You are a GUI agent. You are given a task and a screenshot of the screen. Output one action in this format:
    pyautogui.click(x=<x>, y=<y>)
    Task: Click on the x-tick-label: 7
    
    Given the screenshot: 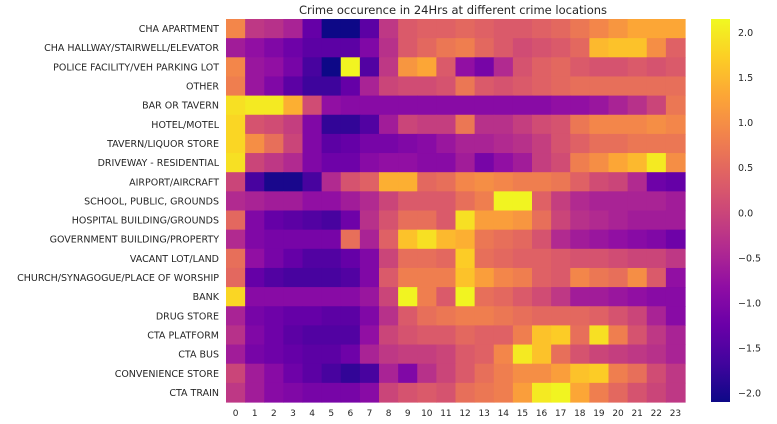 What is the action you would take?
    pyautogui.click(x=370, y=414)
    